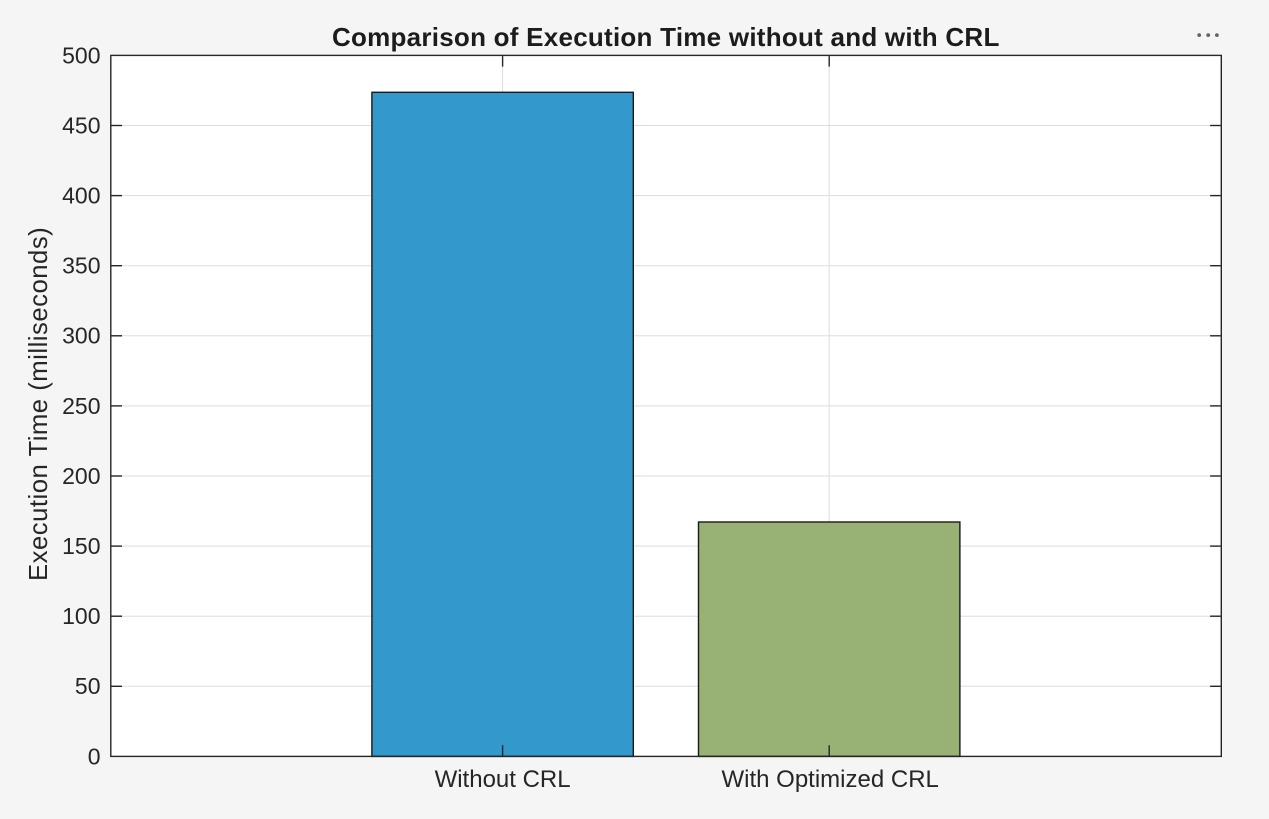  Describe the element at coordinates (81, 476) in the screenshot. I see `svg-text: 200` at that location.